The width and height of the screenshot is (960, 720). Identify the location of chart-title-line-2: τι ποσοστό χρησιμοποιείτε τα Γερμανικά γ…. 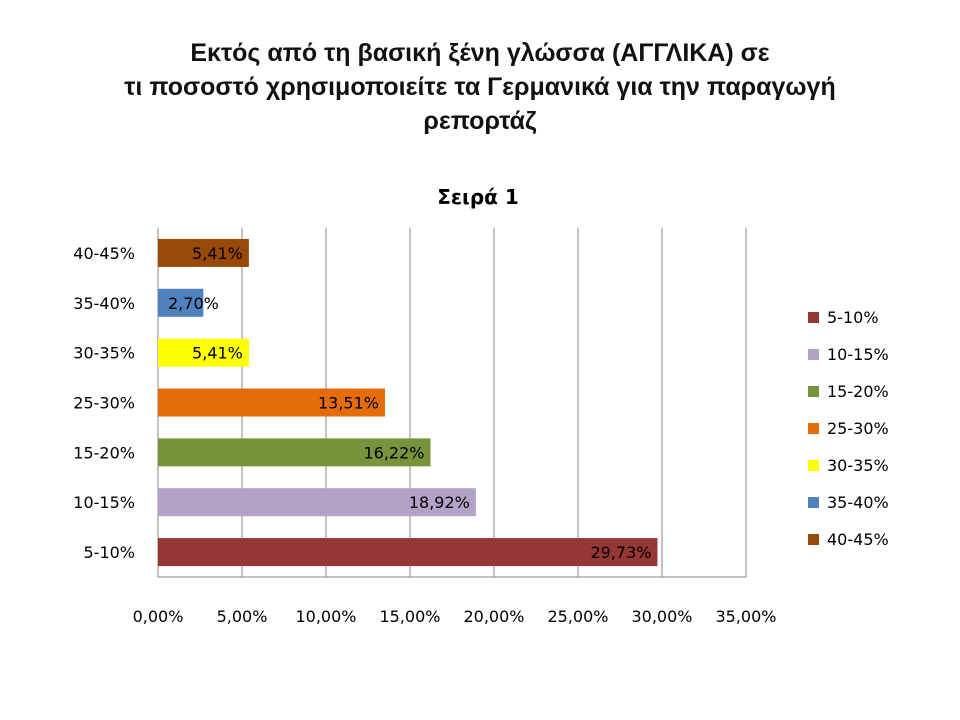
(480, 87).